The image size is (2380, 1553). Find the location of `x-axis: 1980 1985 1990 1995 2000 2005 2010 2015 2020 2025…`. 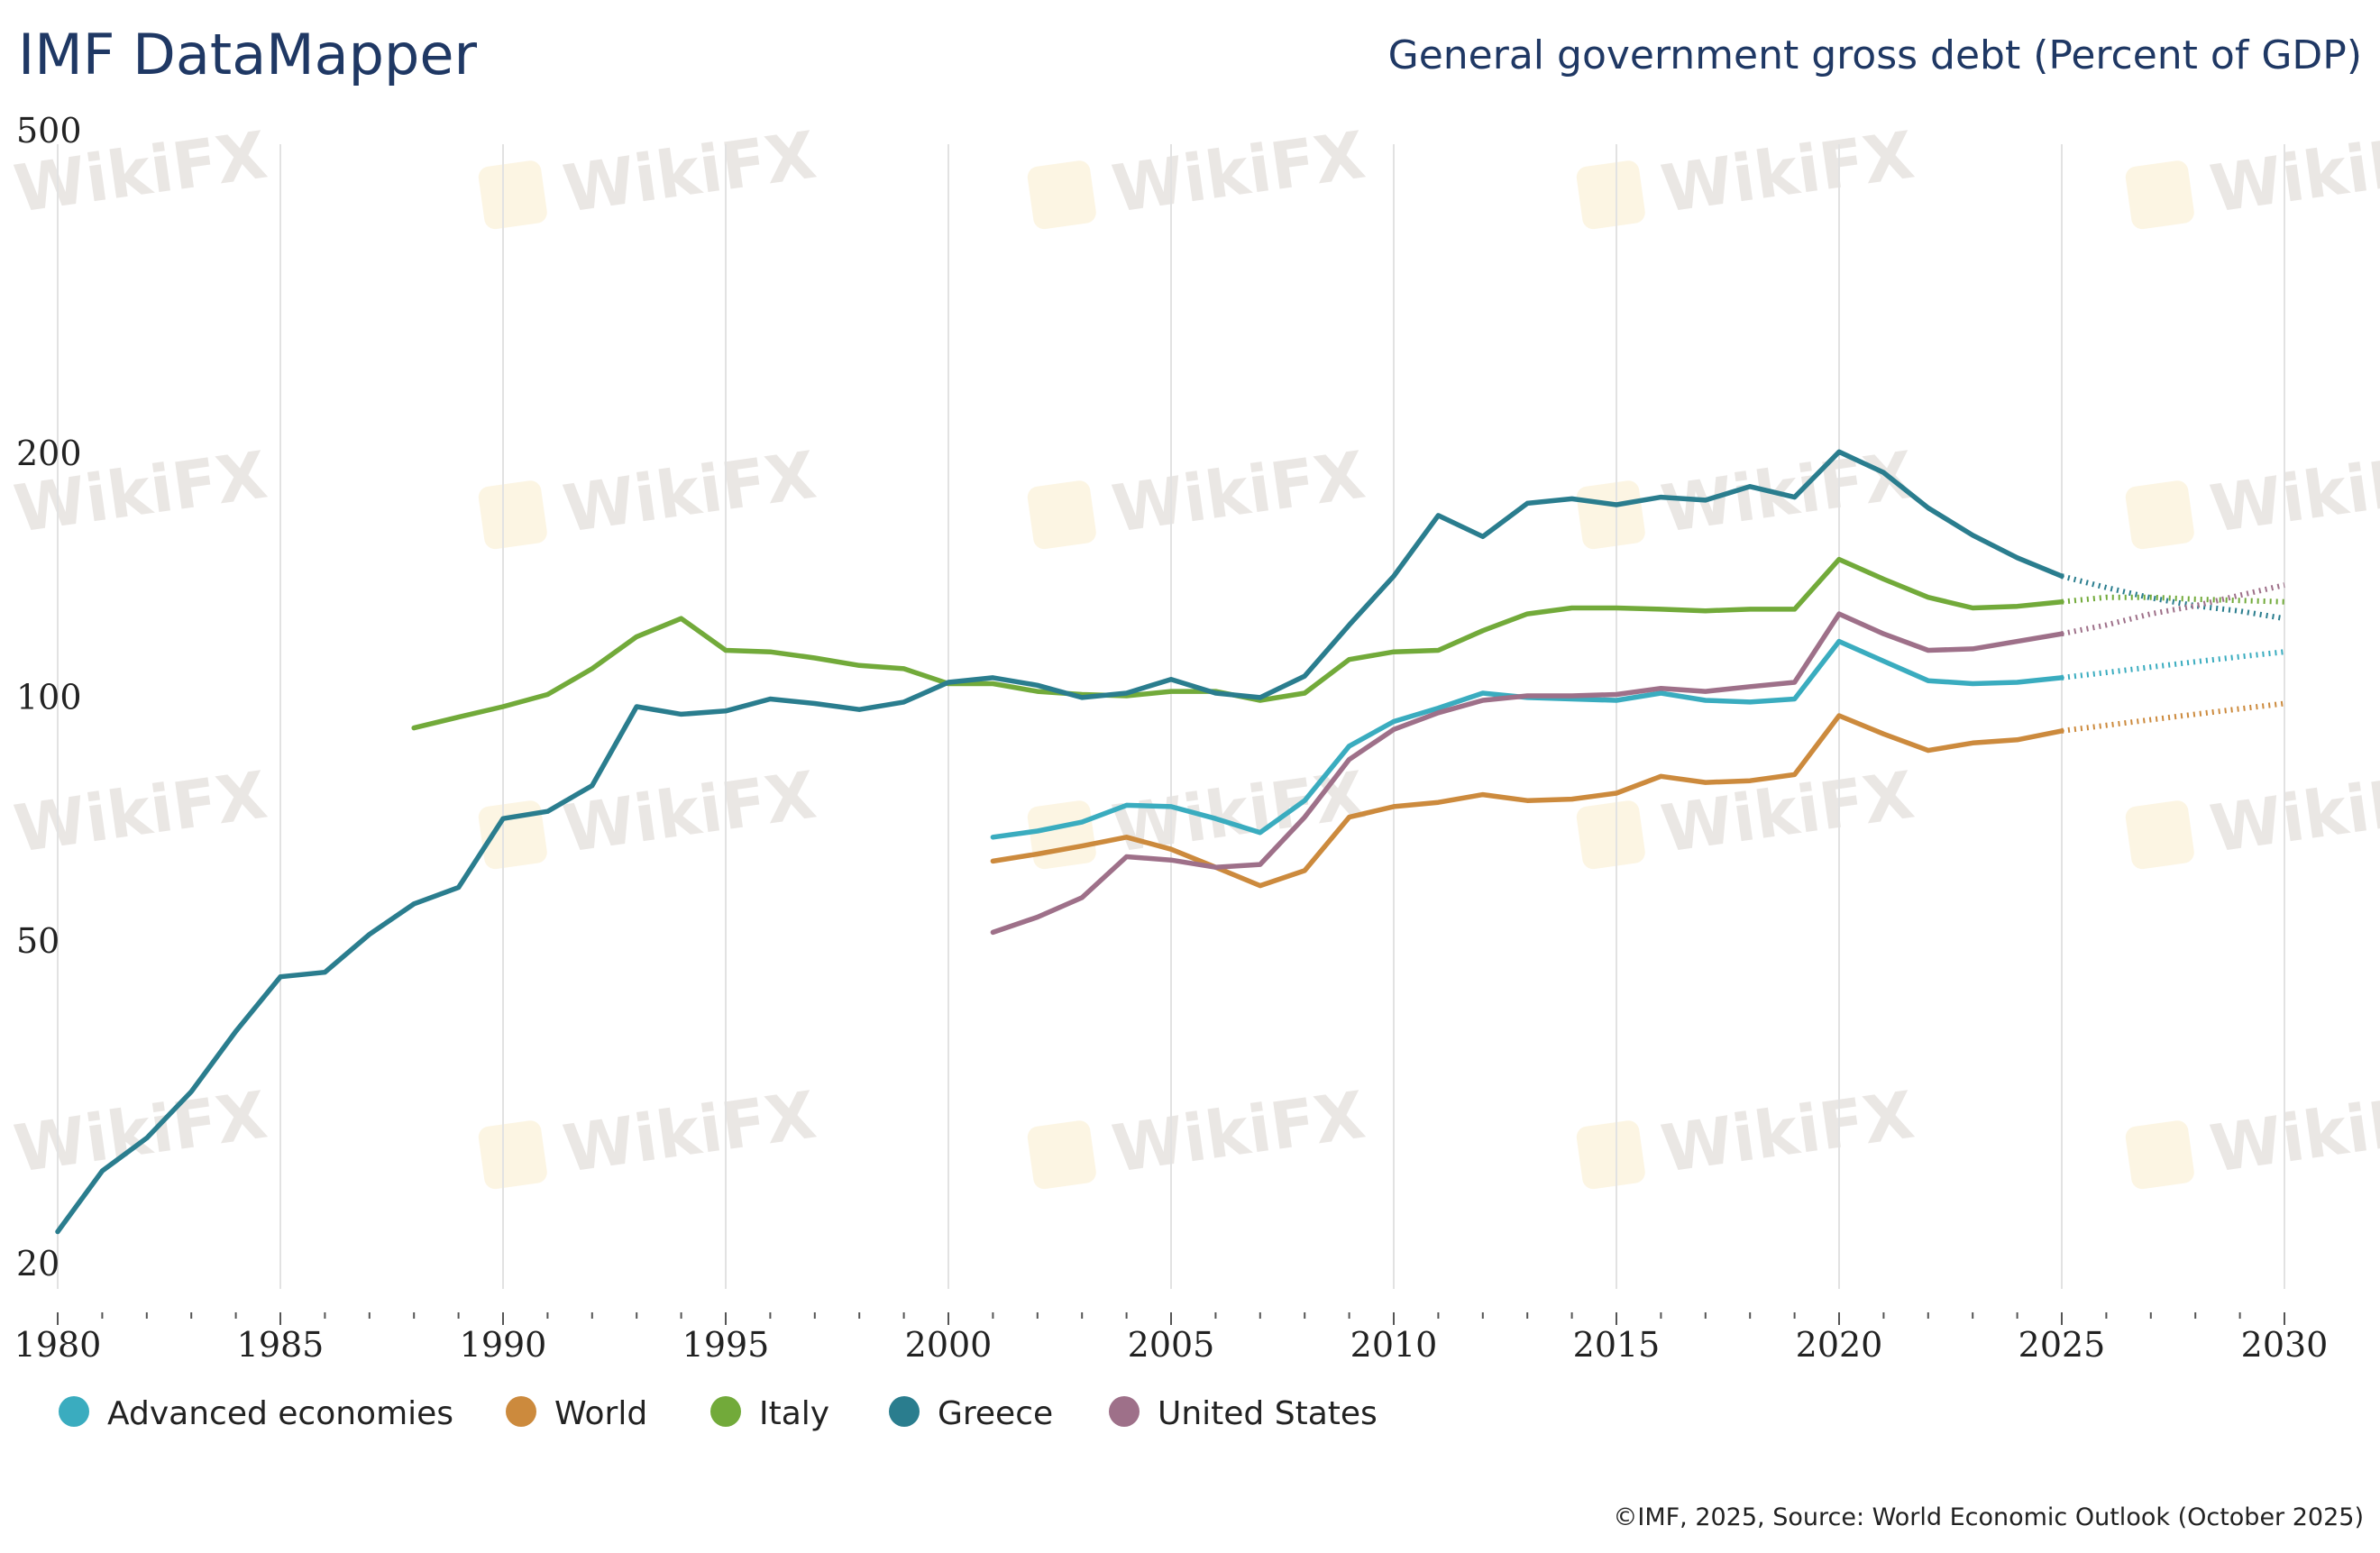

x-axis: 1980 1985 1990 1995 2000 2005 2010 2015 2020 2025… is located at coordinates (1171, 1338).